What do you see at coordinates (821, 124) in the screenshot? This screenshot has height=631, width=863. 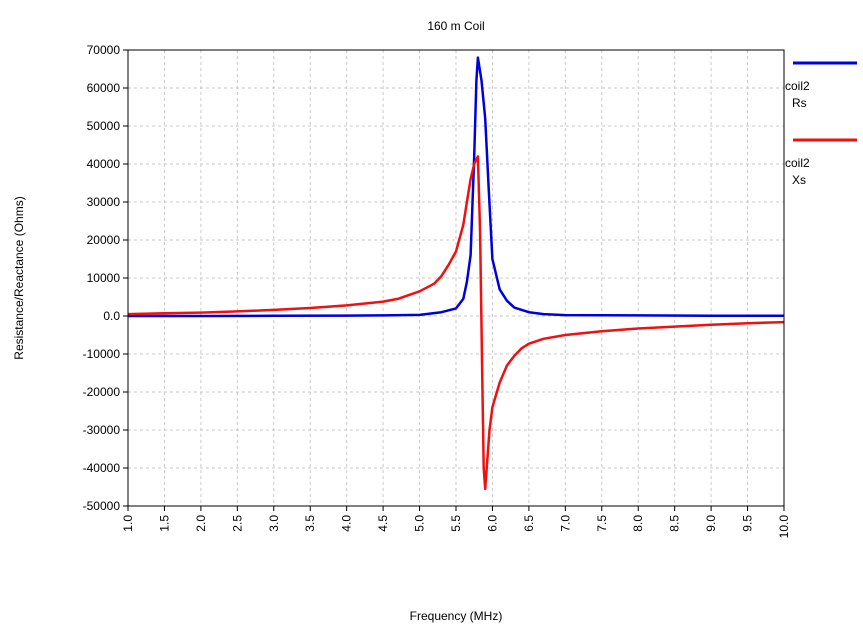 I see `legend: coil2 Rs coil2 Xs` at bounding box center [821, 124].